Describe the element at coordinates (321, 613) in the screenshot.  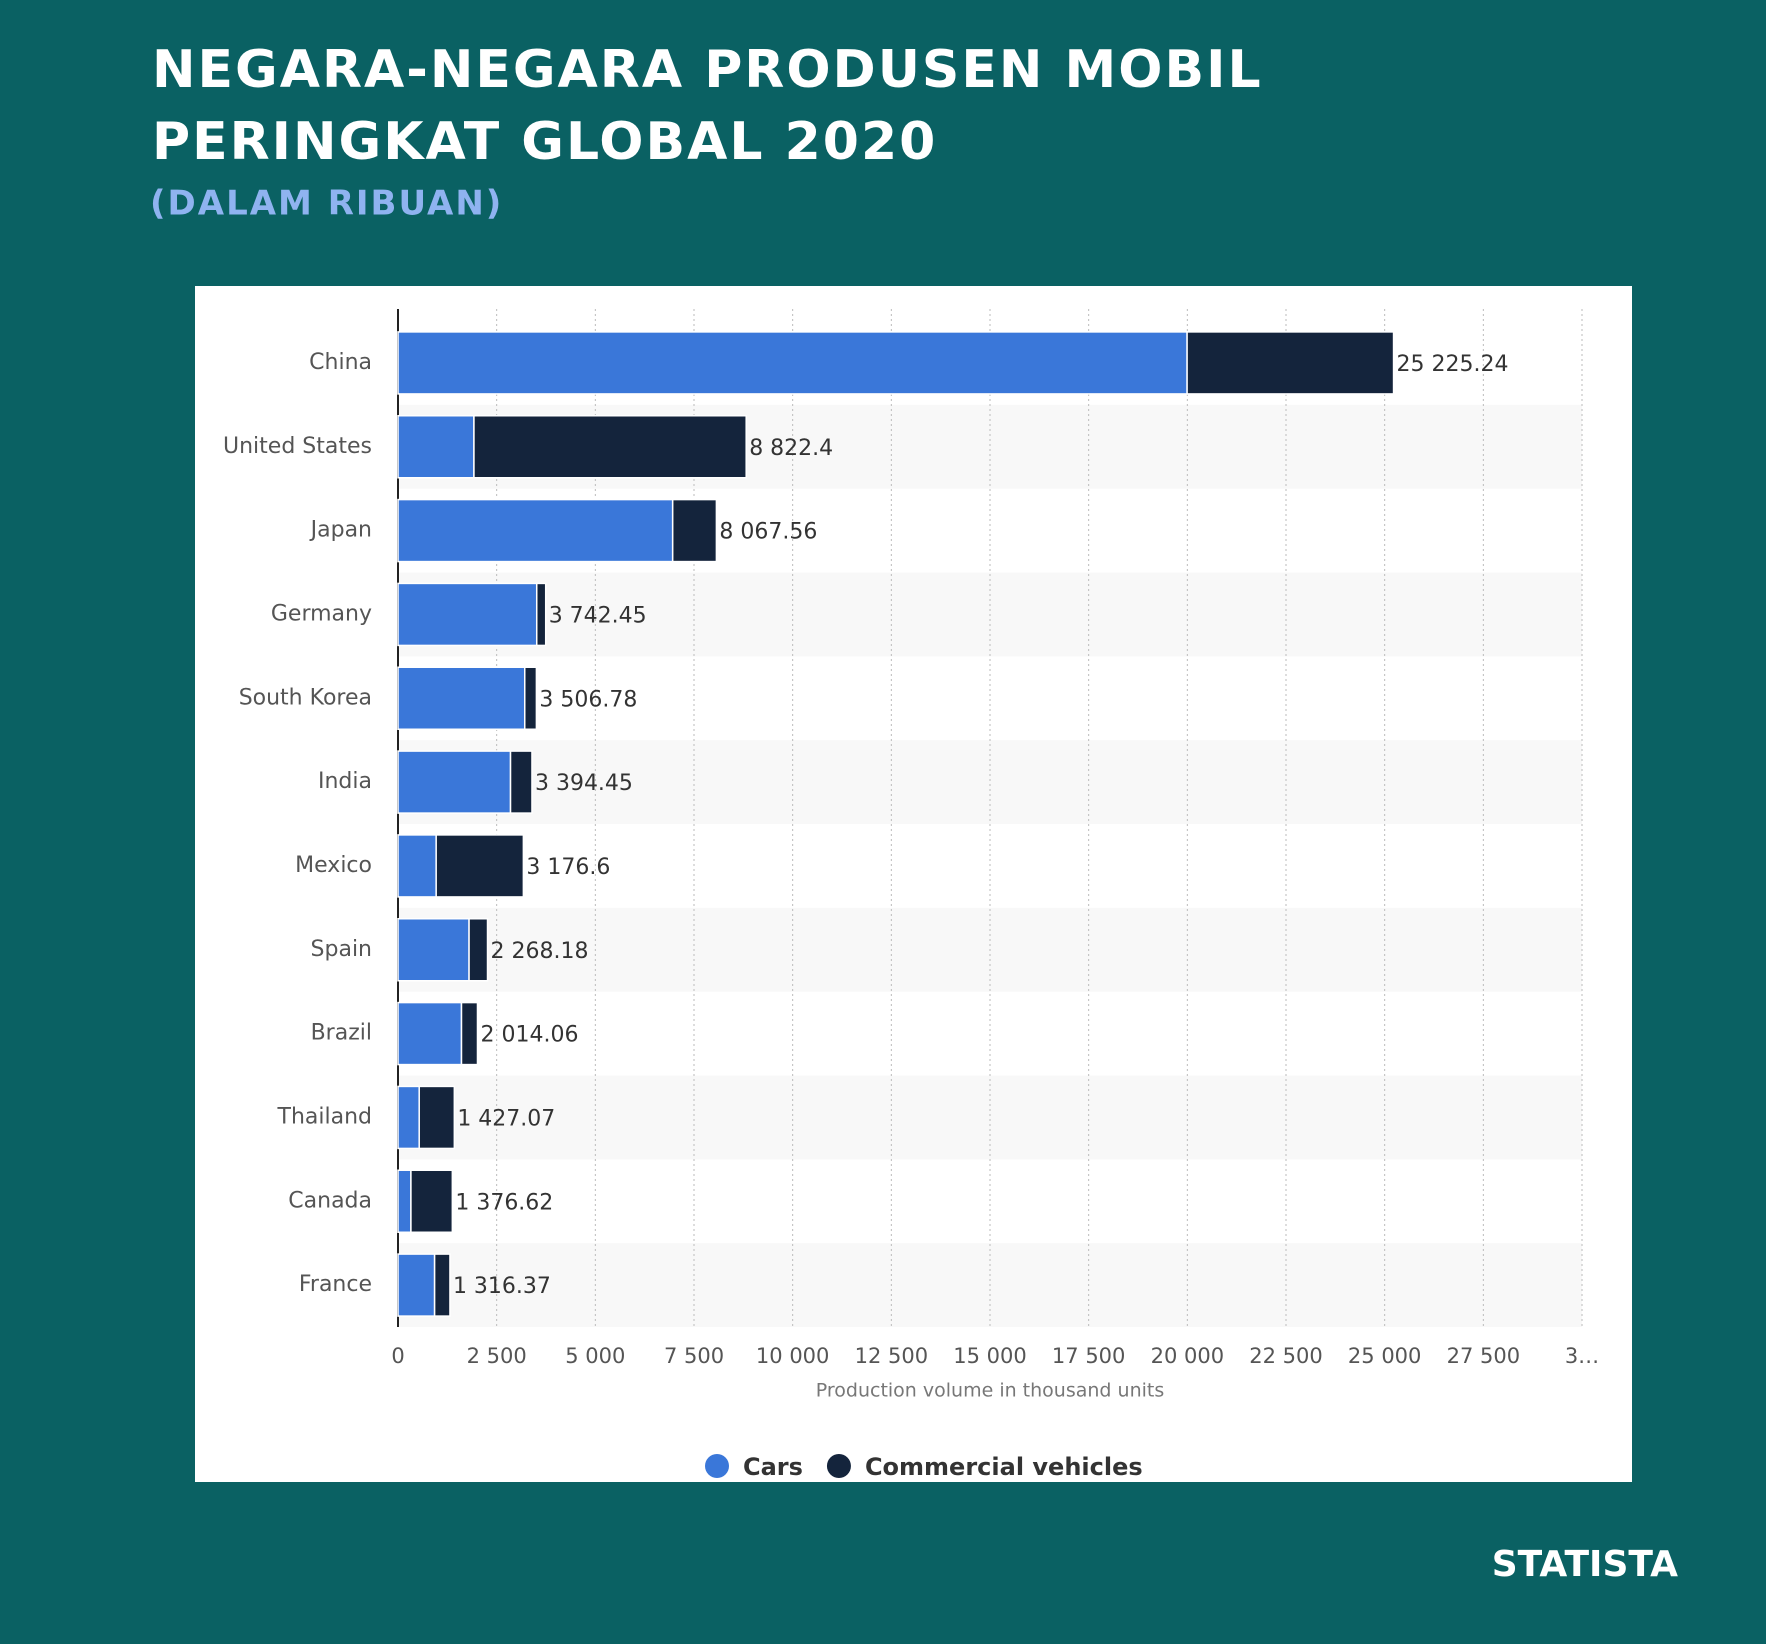
I see `y-tick-label: Germany` at that location.